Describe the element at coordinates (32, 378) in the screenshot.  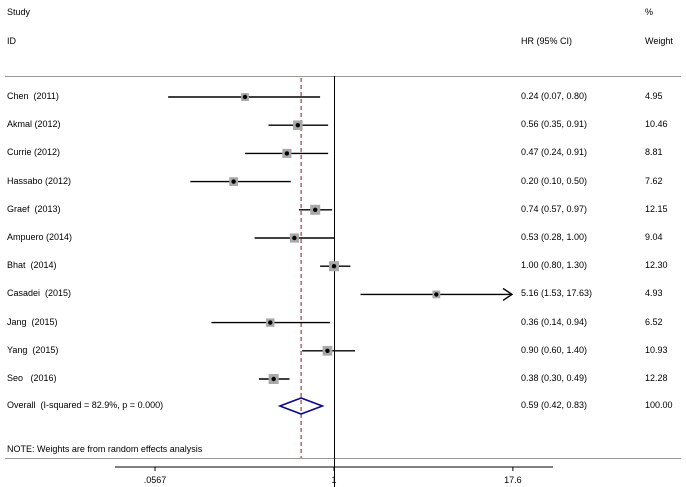
I see `study-id: Seo (2016)` at that location.